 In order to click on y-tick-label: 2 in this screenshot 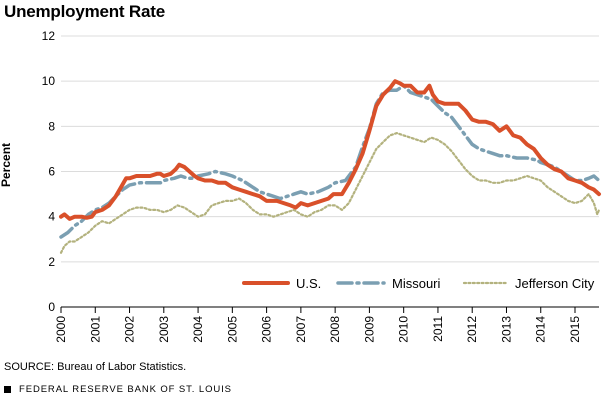, I will do `click(51, 262)`.